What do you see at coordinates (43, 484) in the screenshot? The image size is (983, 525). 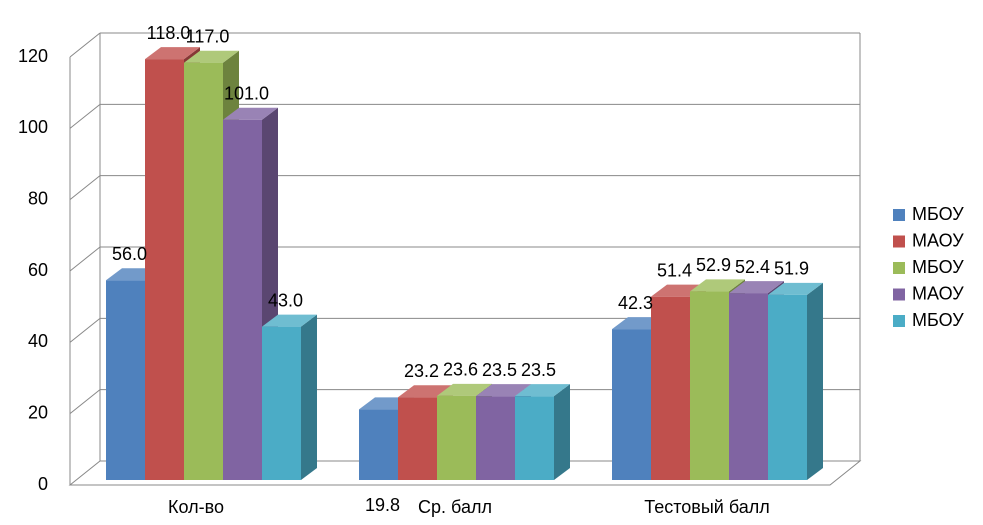 I see `y-tick-label: 0` at bounding box center [43, 484].